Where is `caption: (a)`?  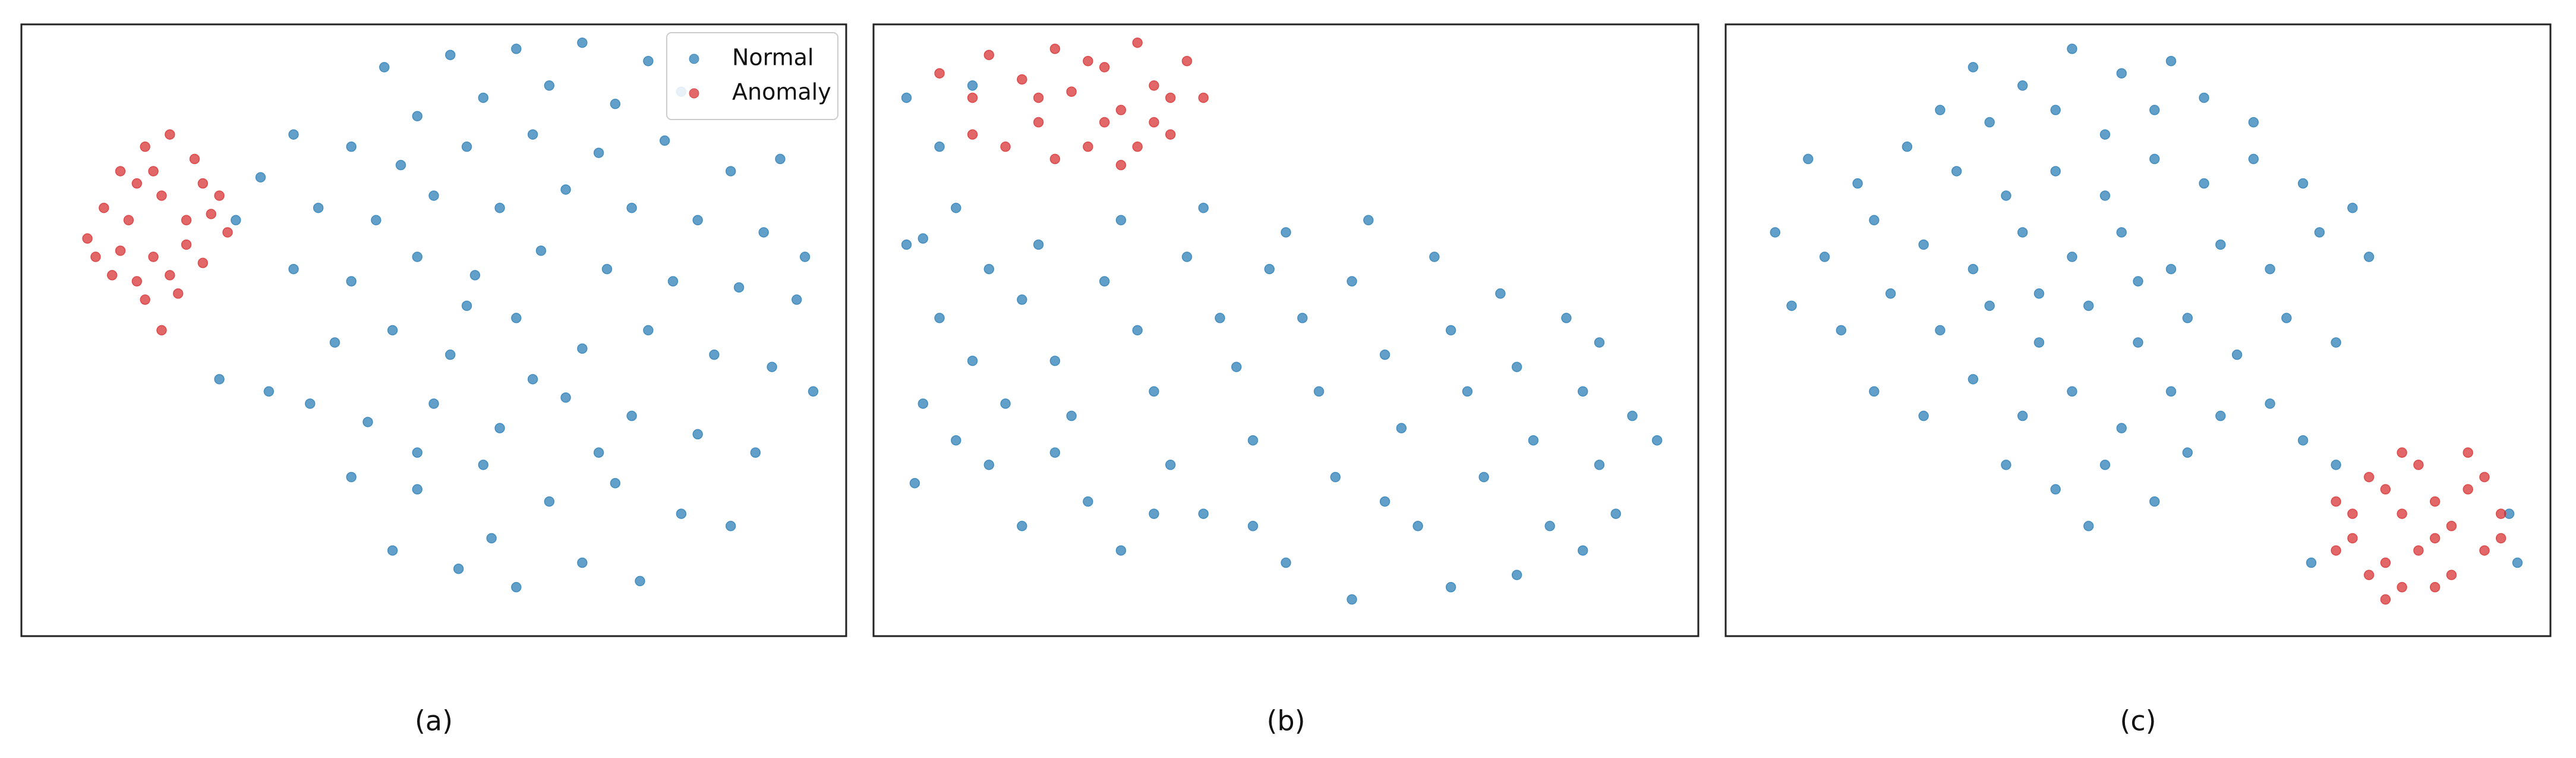
caption: (a) is located at coordinates (434, 721).